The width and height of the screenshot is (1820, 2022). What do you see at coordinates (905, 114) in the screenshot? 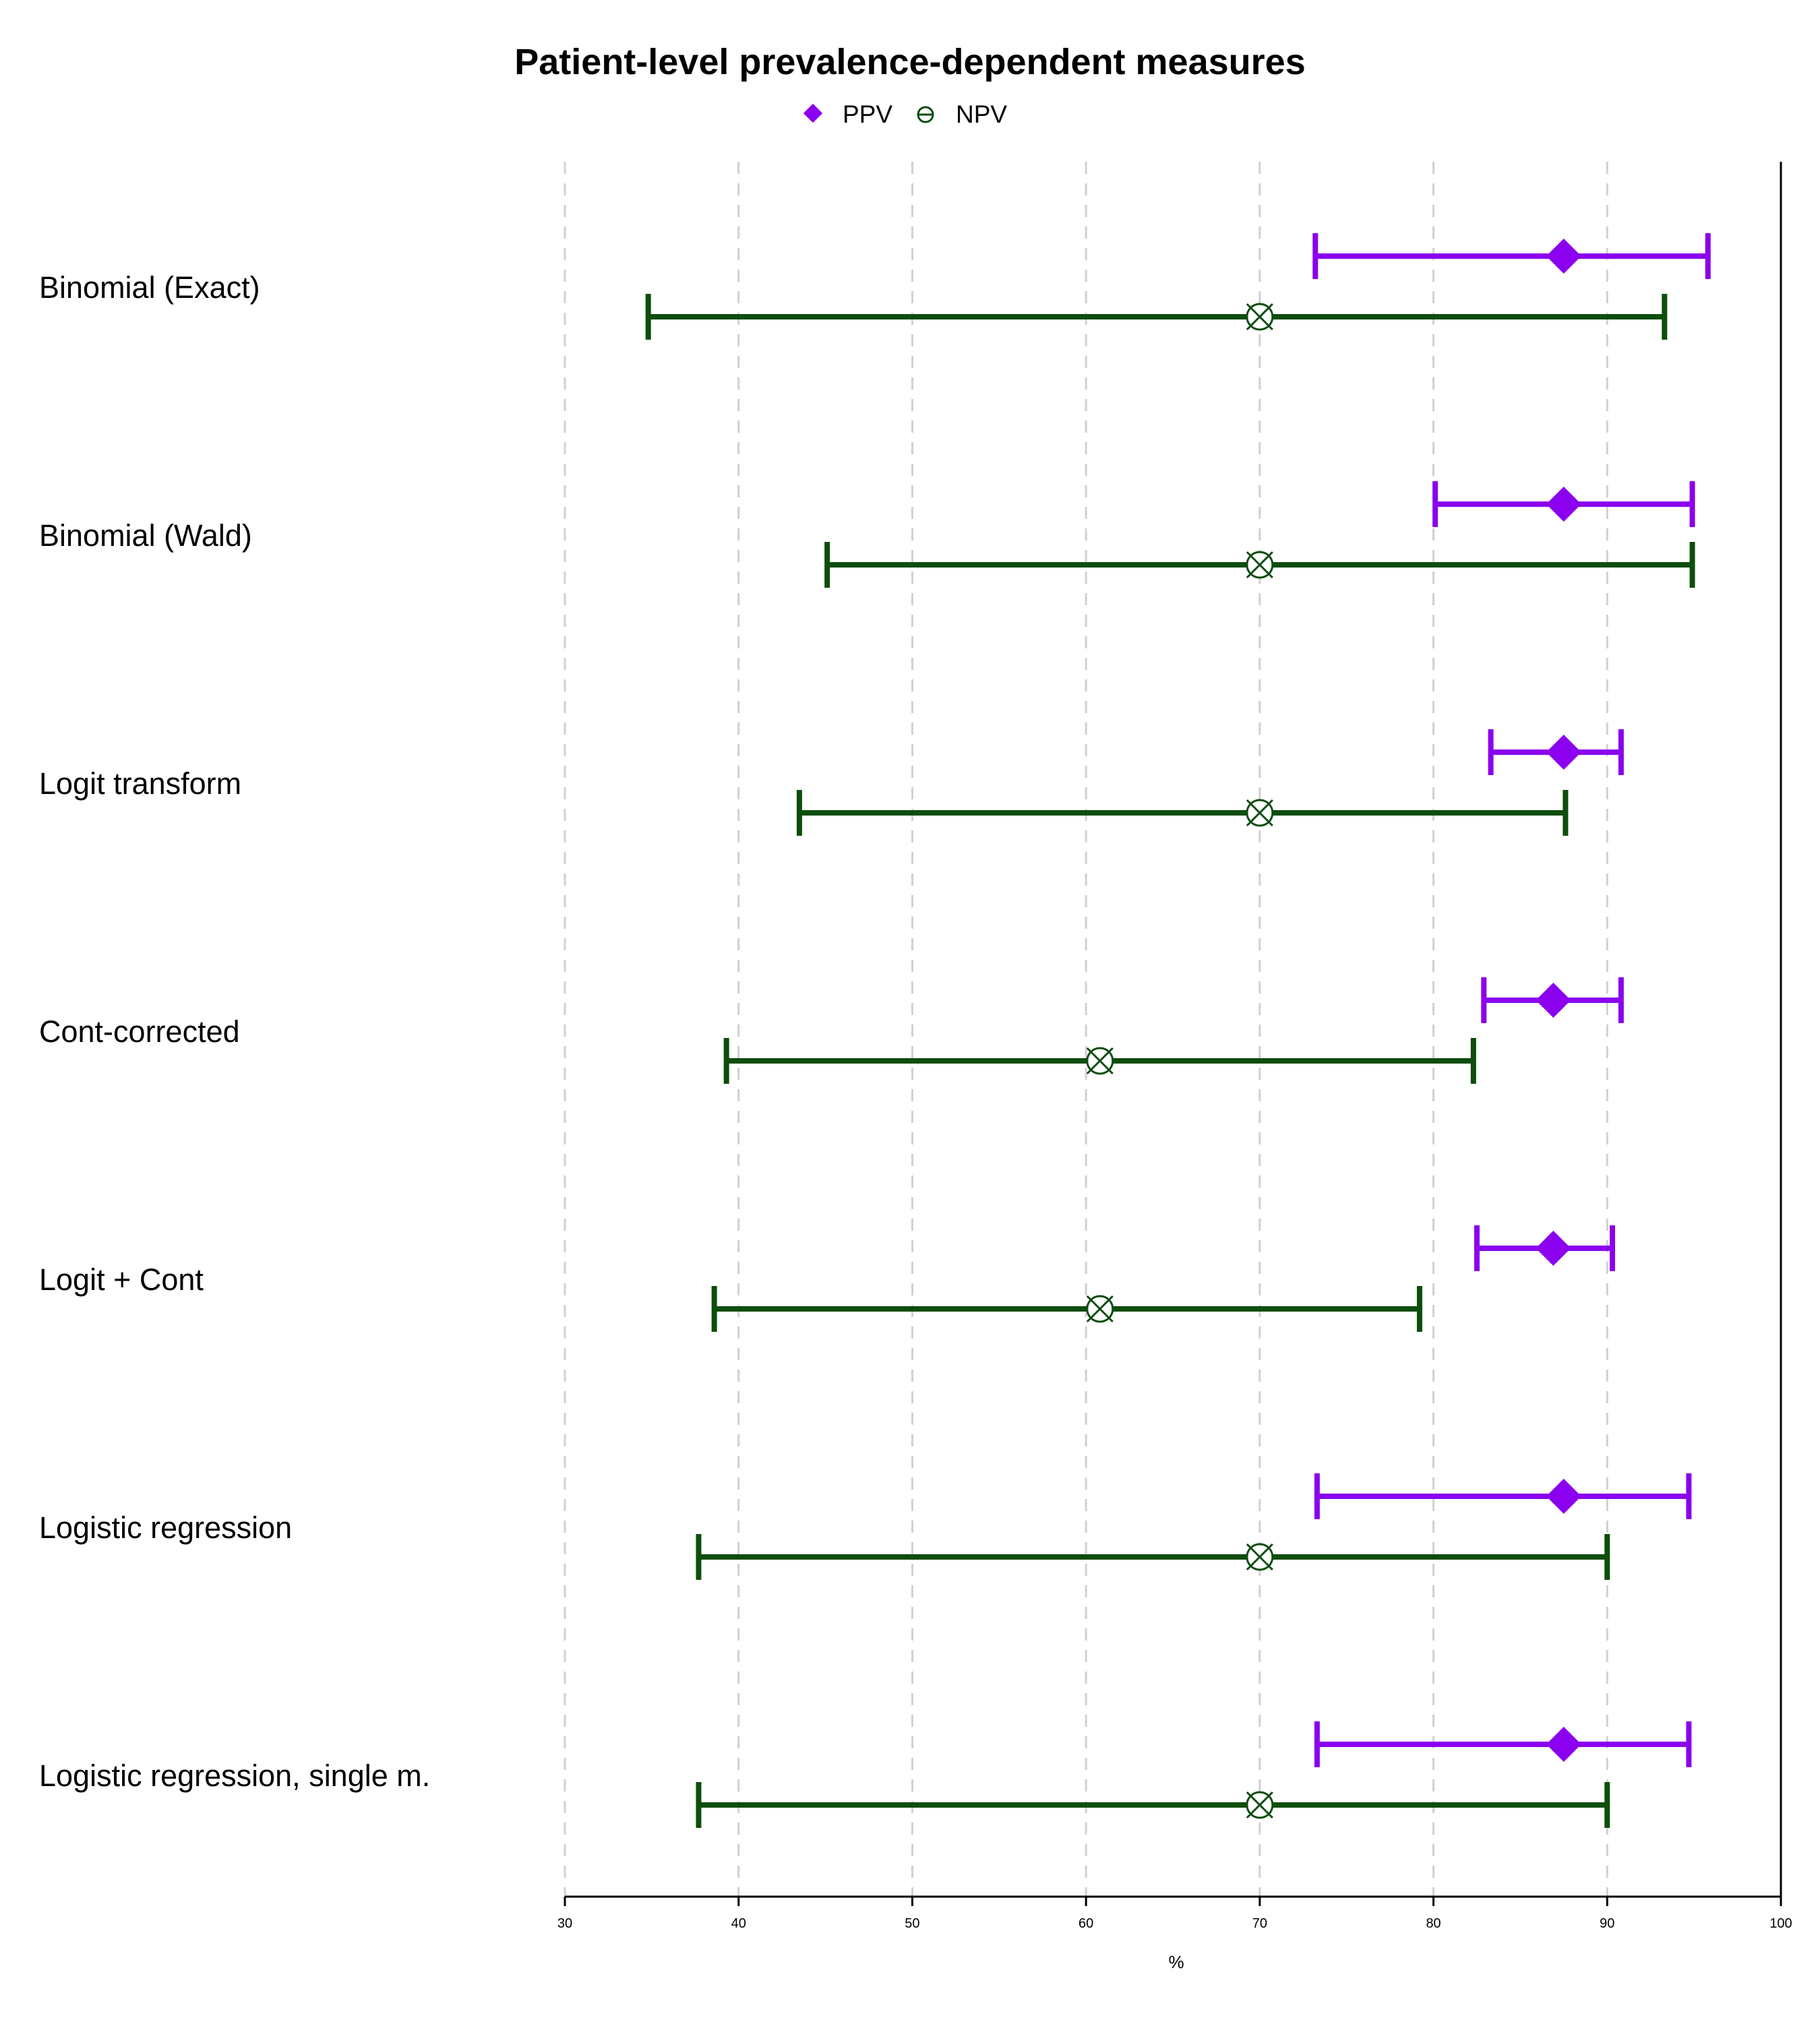
I see `legend: PPV NPV` at bounding box center [905, 114].